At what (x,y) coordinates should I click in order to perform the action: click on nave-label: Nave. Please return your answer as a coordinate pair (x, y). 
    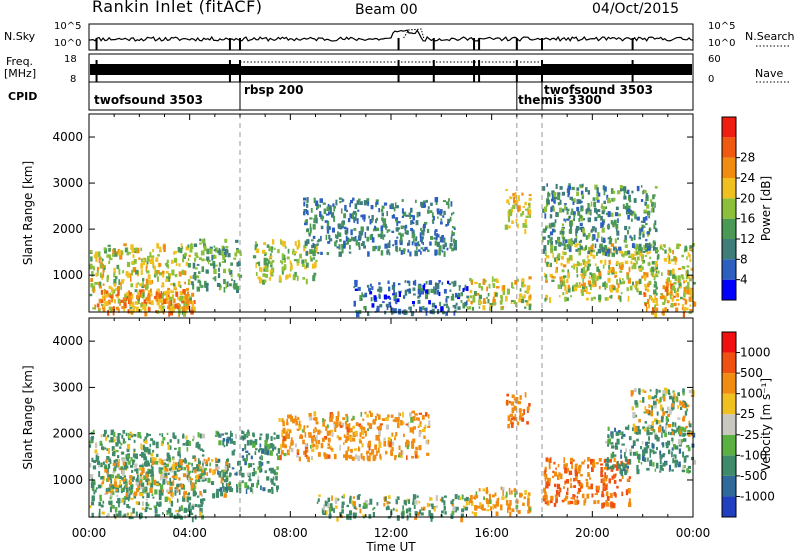
    Looking at the image, I should click on (769, 73).